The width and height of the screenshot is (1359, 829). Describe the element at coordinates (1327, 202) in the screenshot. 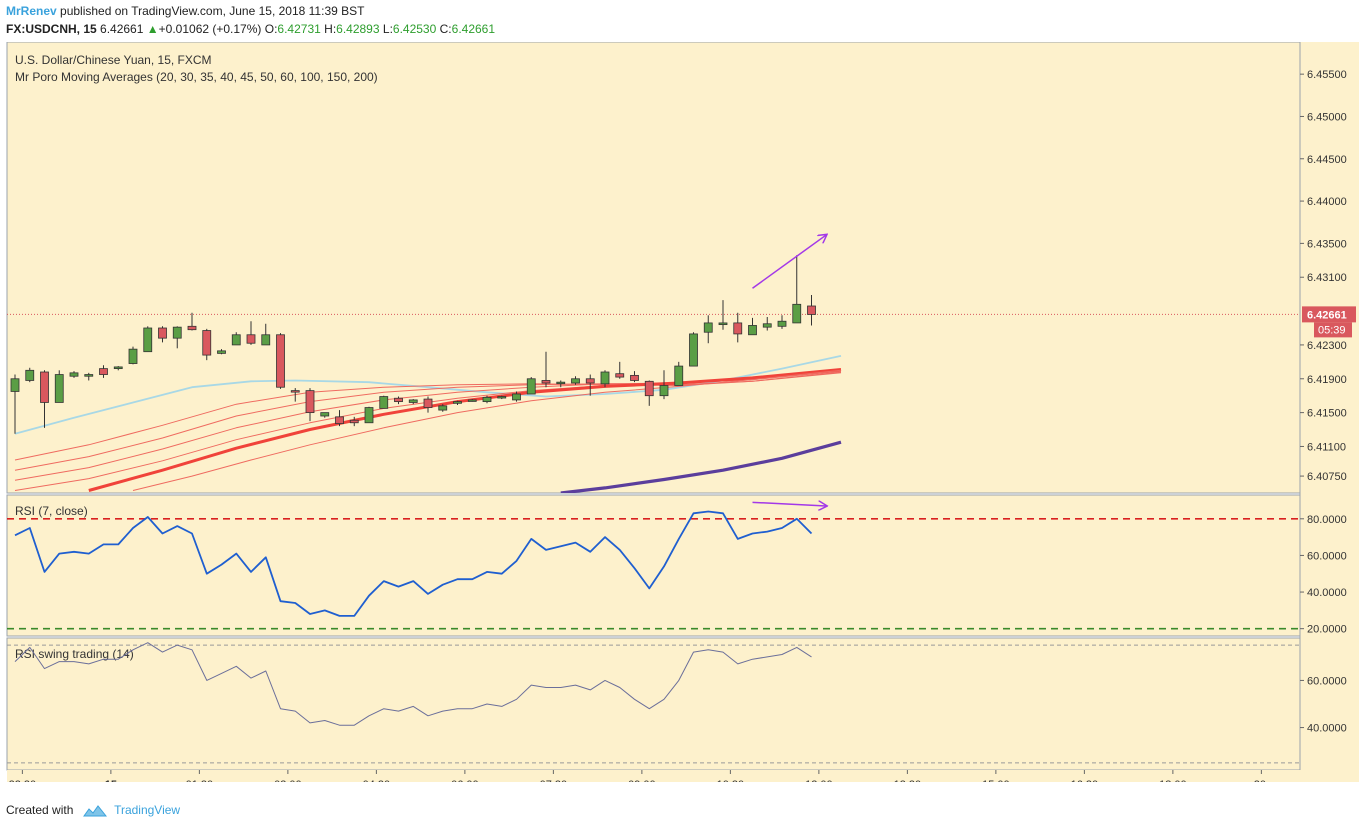

I see `price-tick-label: 6.44000` at that location.